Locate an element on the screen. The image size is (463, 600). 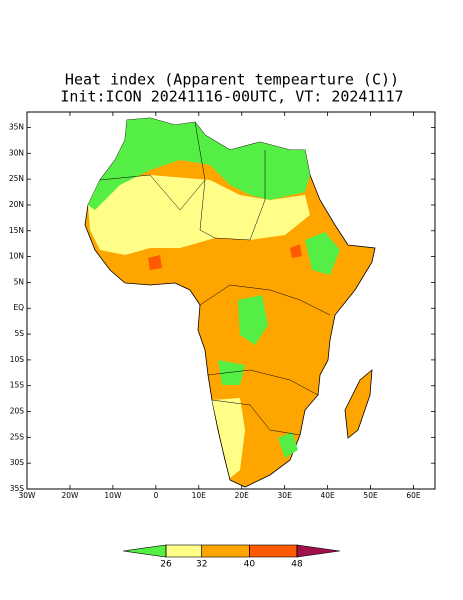
x-tick-label: 60E is located at coordinates (413, 495).